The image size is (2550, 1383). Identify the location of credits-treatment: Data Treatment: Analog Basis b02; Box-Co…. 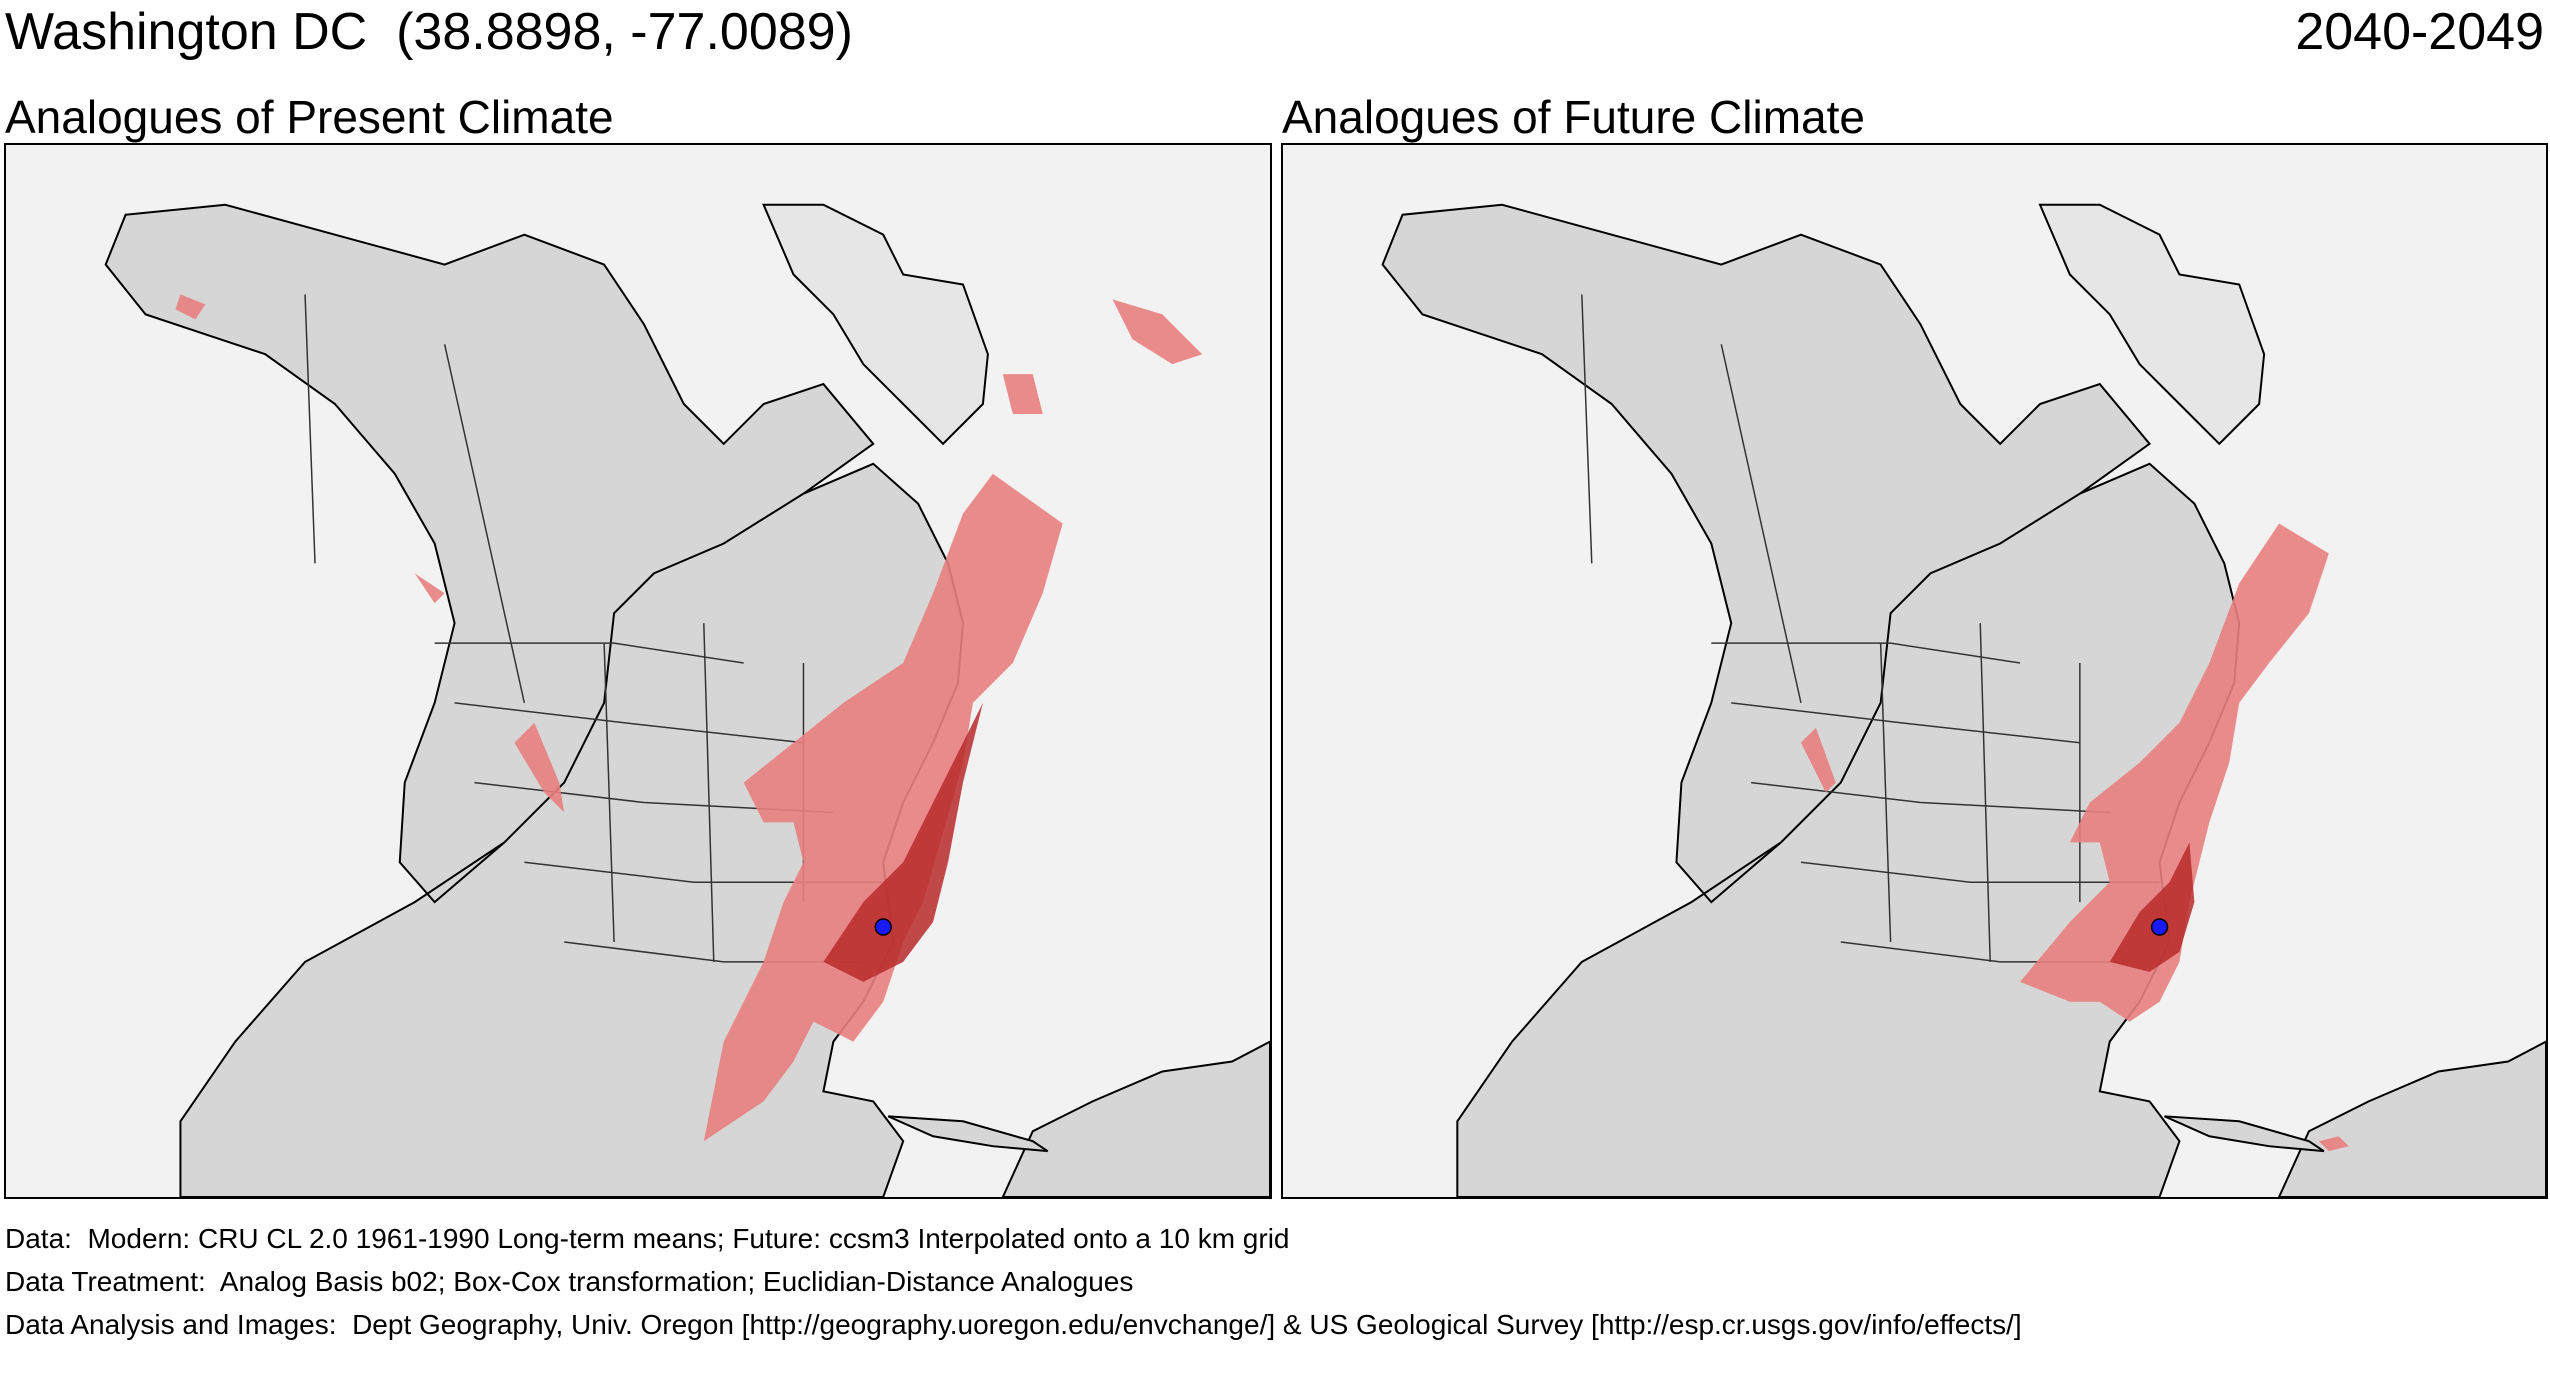
(569, 1281).